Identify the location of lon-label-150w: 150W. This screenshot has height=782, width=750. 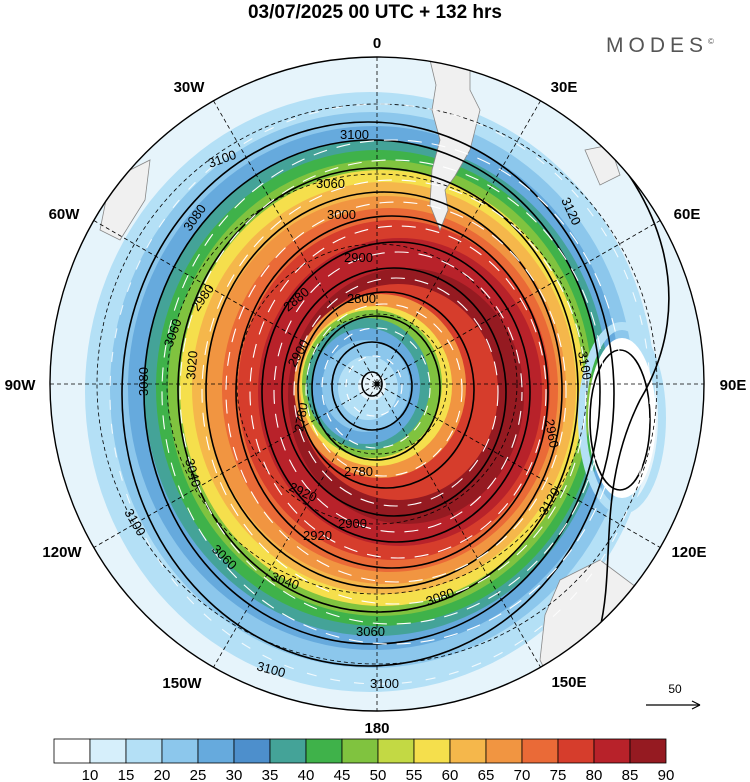
(182, 683).